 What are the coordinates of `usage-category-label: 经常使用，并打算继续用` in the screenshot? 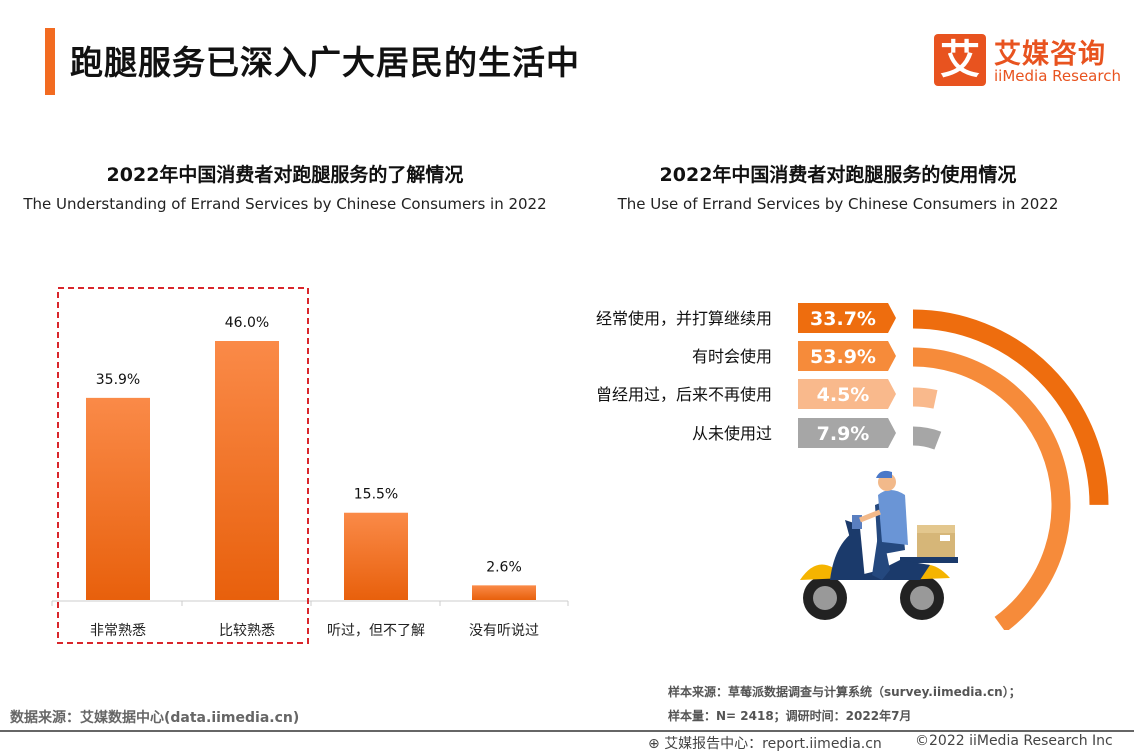 It's located at (684, 318).